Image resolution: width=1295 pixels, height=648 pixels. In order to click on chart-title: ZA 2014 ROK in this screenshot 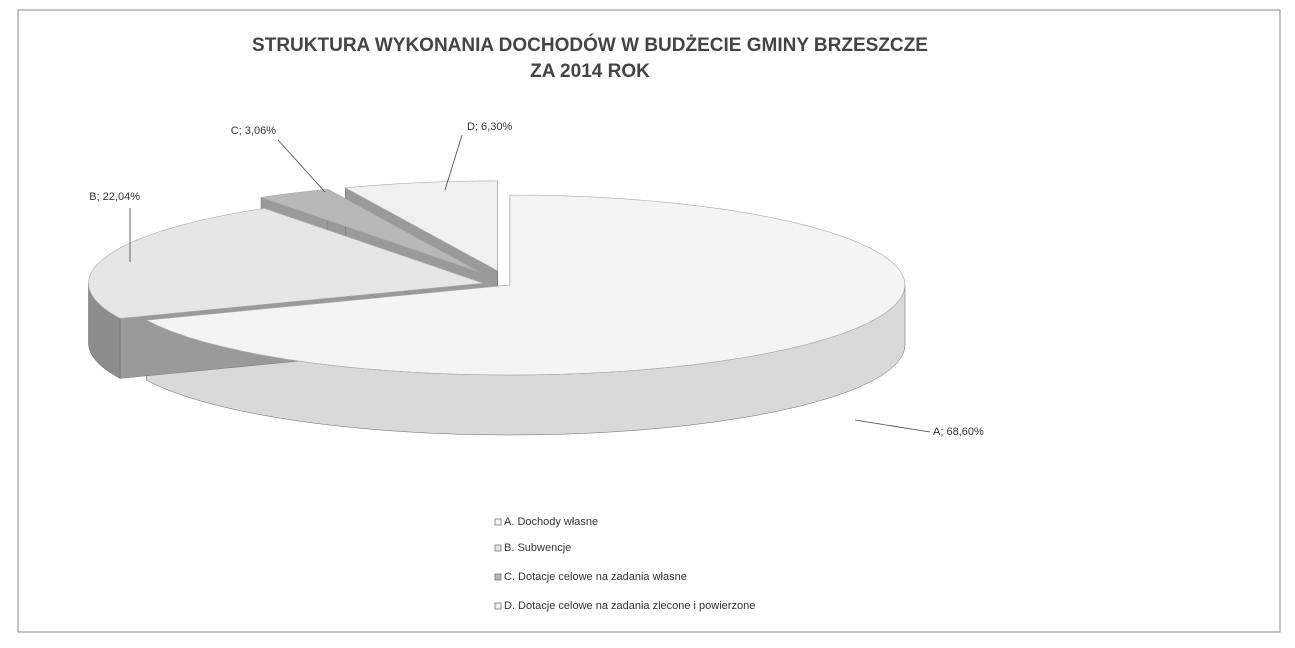, I will do `click(590, 71)`.